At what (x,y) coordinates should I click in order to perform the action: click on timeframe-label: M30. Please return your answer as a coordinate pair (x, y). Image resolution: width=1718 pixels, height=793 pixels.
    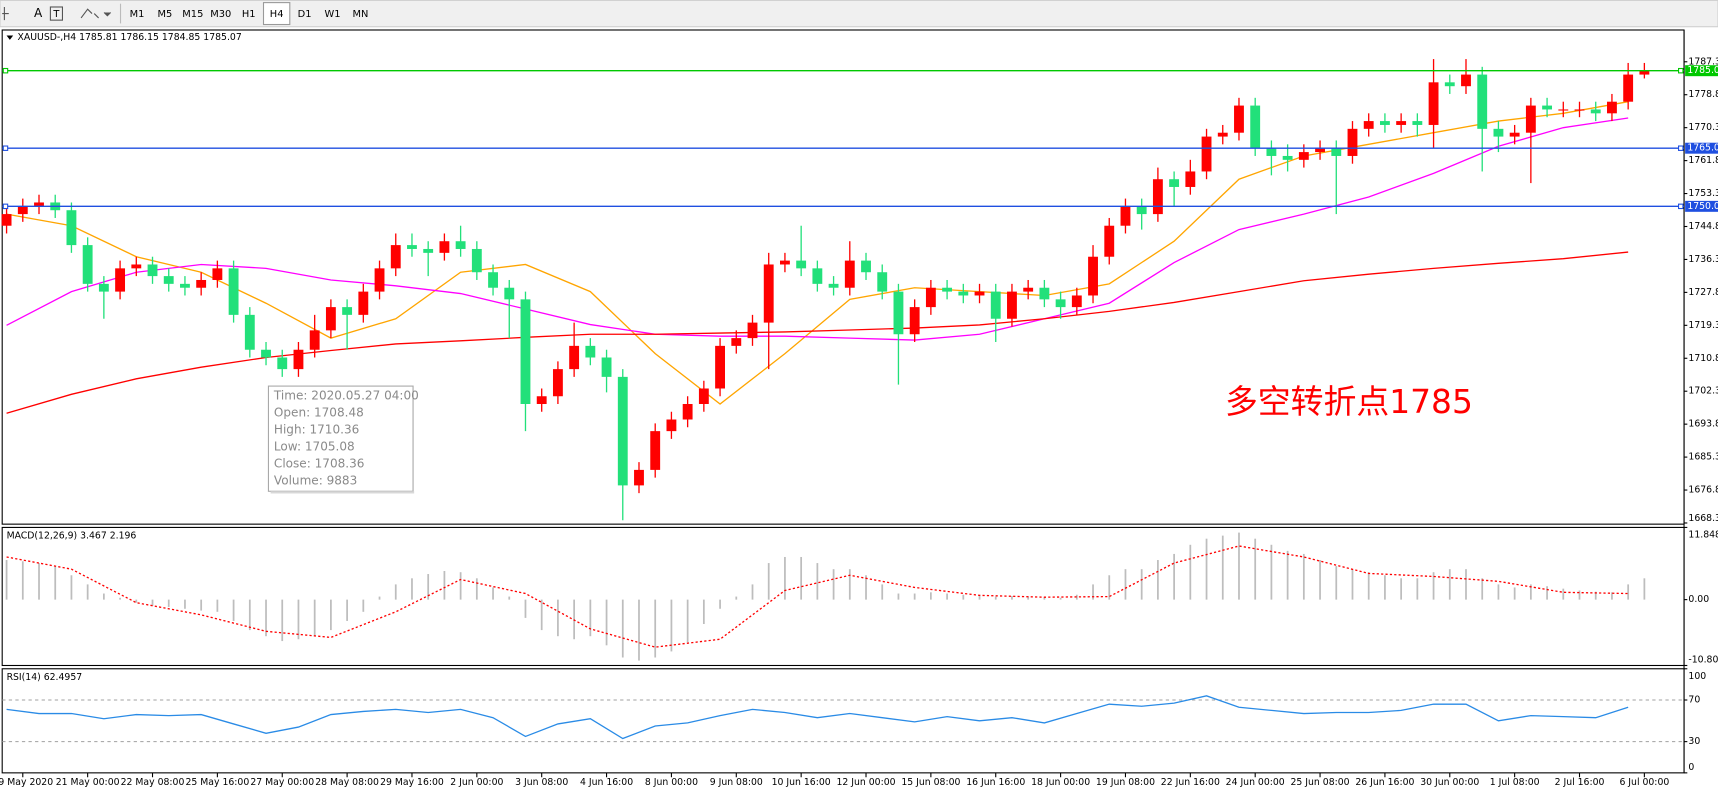
    Looking at the image, I should click on (220, 14).